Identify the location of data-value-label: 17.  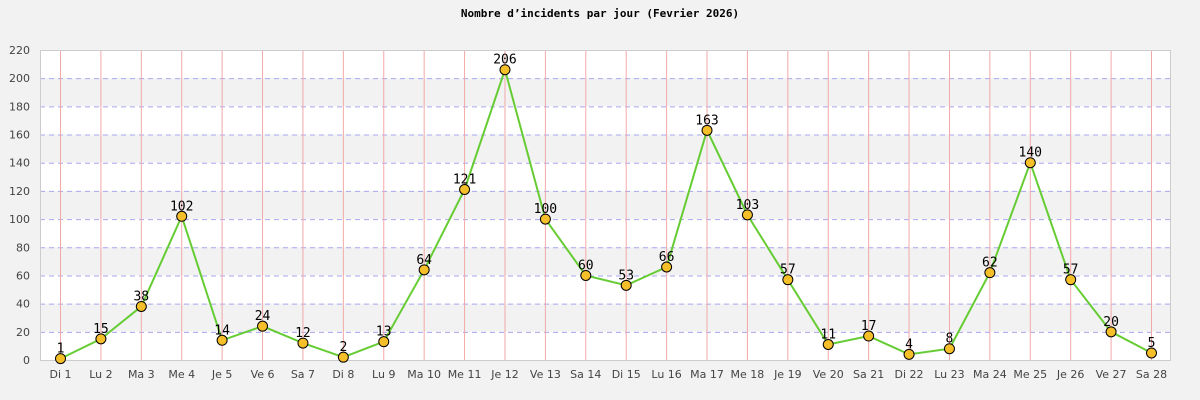
(869, 326).